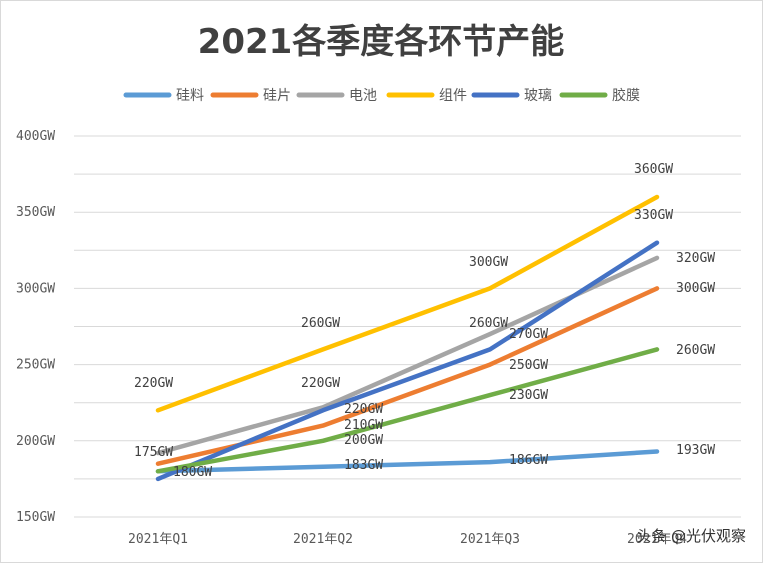 The image size is (763, 563). Describe the element at coordinates (363, 465) in the screenshot. I see `data-label: 183GW` at that location.